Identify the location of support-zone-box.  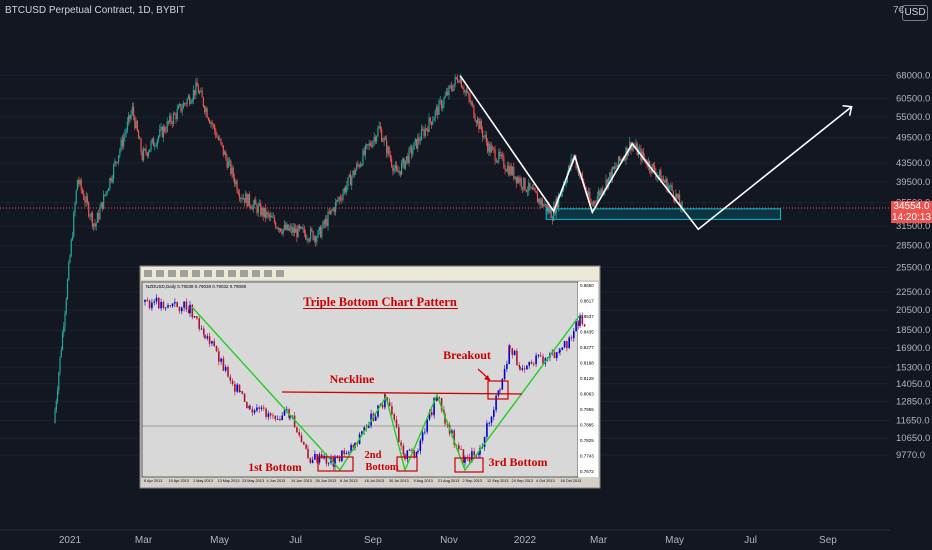
(663, 214).